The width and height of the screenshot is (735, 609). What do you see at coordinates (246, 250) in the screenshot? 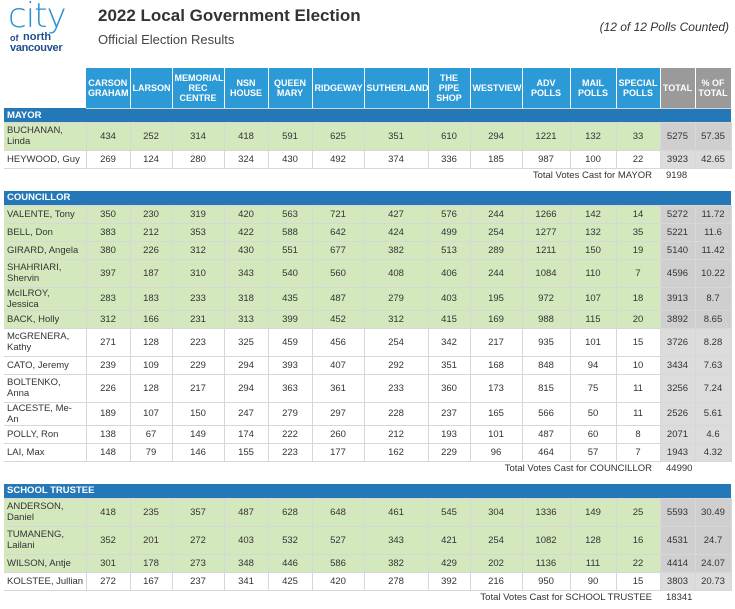
I see `vote-count: 430` at bounding box center [246, 250].